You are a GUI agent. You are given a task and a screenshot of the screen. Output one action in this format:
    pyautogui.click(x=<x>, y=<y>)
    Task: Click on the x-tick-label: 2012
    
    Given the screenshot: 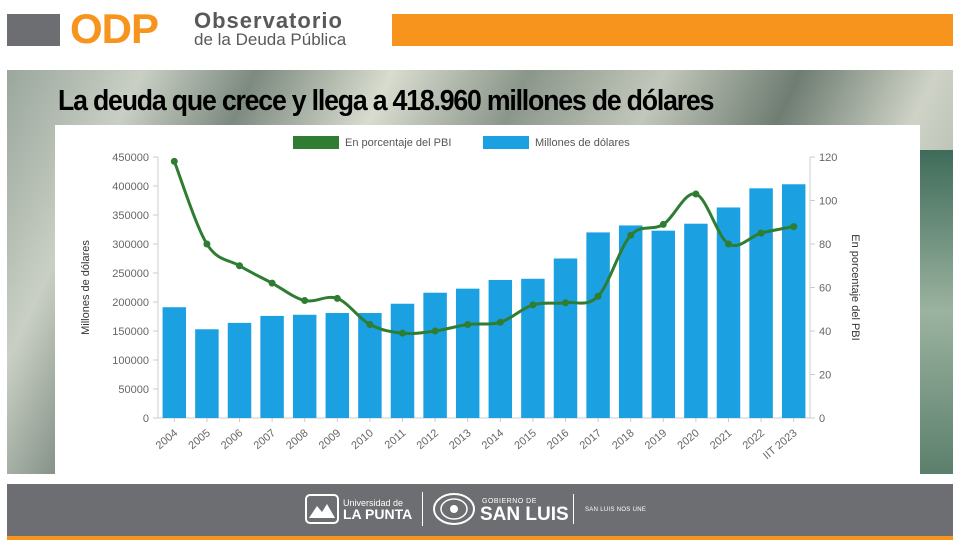 What is the action you would take?
    pyautogui.click(x=428, y=439)
    